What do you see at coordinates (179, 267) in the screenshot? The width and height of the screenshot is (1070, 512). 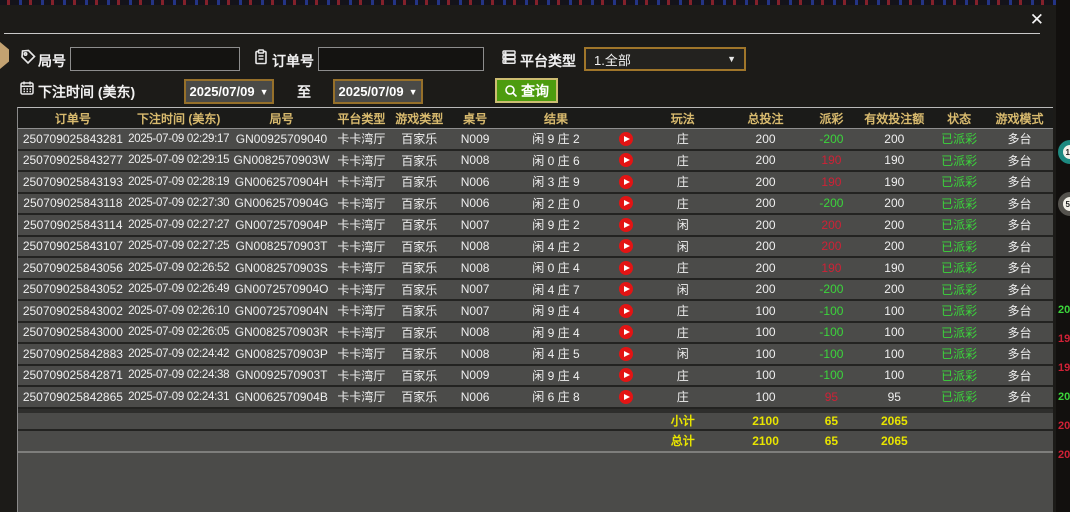 I see `cell-bet-time: 2025-07-09 02:26:52` at bounding box center [179, 267].